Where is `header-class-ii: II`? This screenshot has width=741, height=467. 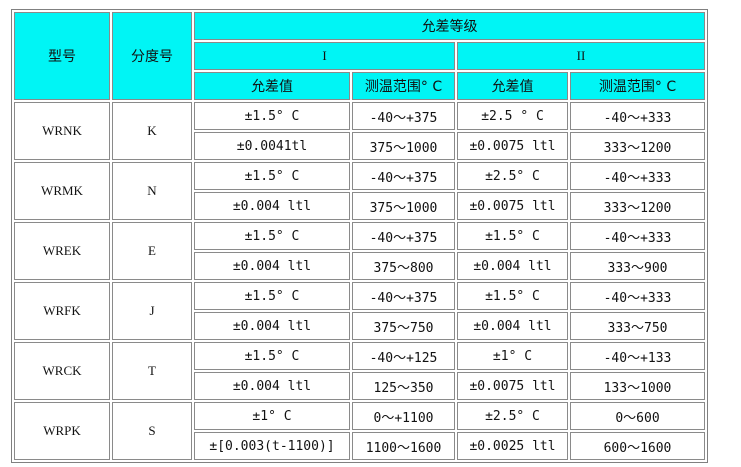 header-class-ii: II is located at coordinates (581, 56).